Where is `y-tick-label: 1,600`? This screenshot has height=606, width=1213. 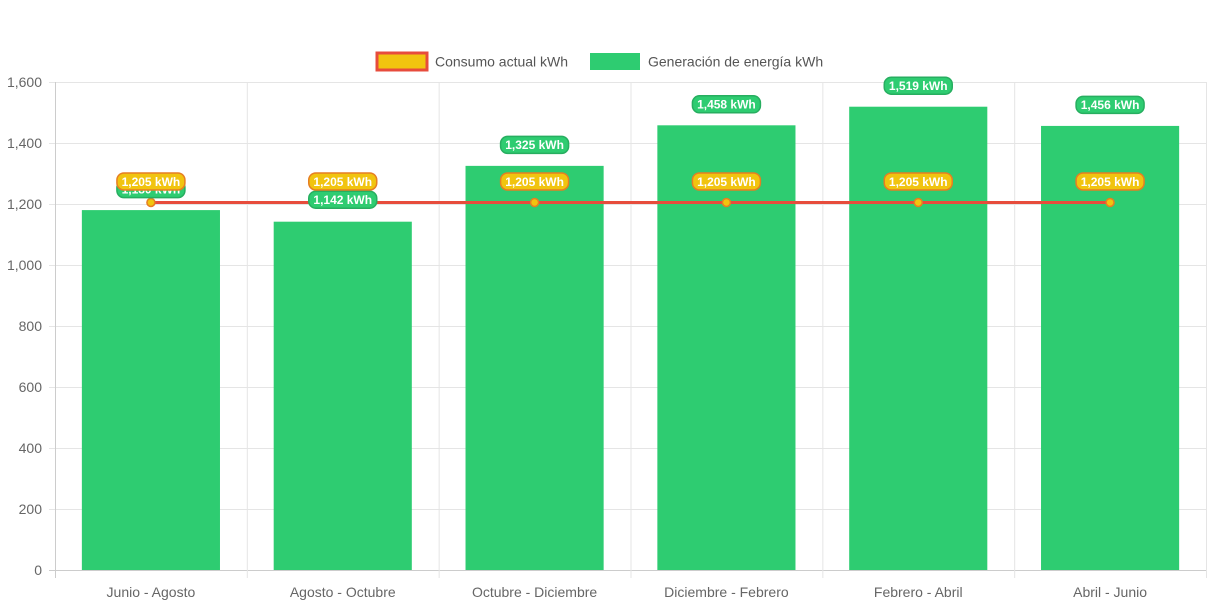 y-tick-label: 1,600 is located at coordinates (24, 82).